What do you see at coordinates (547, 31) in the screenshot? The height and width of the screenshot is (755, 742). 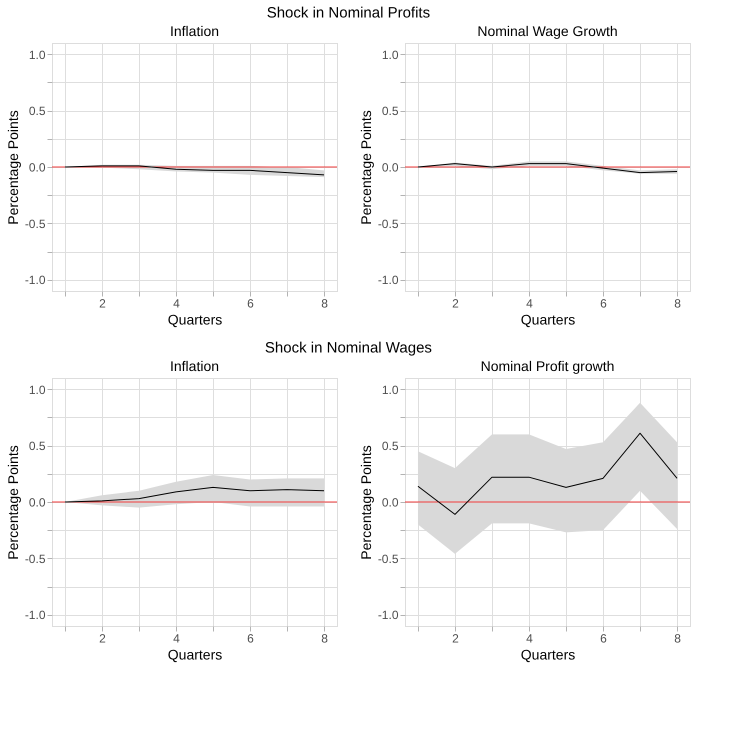 I see `chart-title: Nominal Wage Growth` at bounding box center [547, 31].